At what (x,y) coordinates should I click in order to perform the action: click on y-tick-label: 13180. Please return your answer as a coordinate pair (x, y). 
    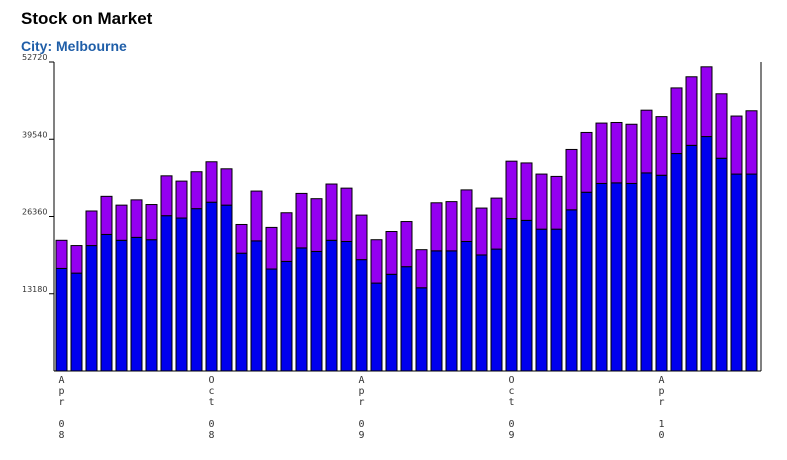
    Looking at the image, I should click on (34, 289).